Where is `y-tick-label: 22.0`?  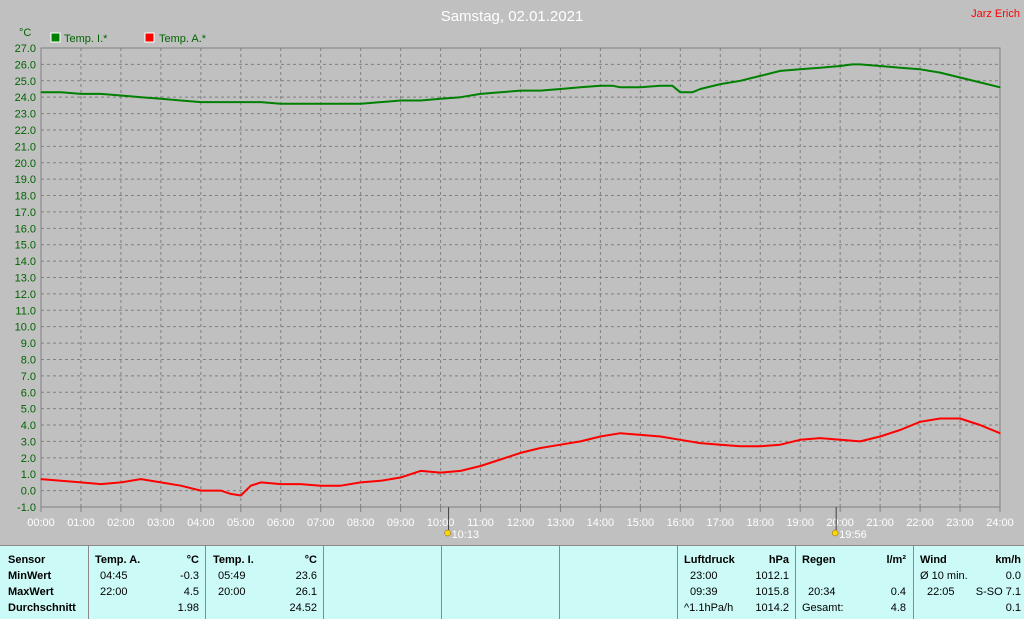
y-tick-label: 22.0 is located at coordinates (25, 131).